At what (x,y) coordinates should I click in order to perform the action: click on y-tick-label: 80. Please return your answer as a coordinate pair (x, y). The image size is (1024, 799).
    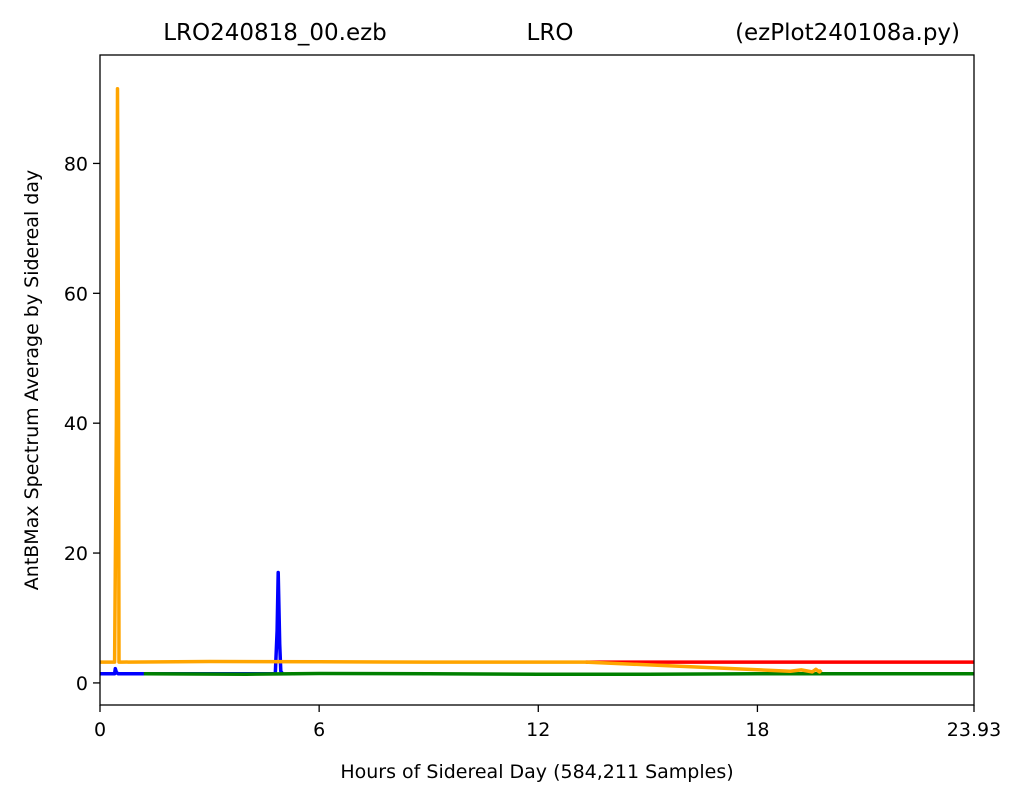
    Looking at the image, I should click on (76, 164).